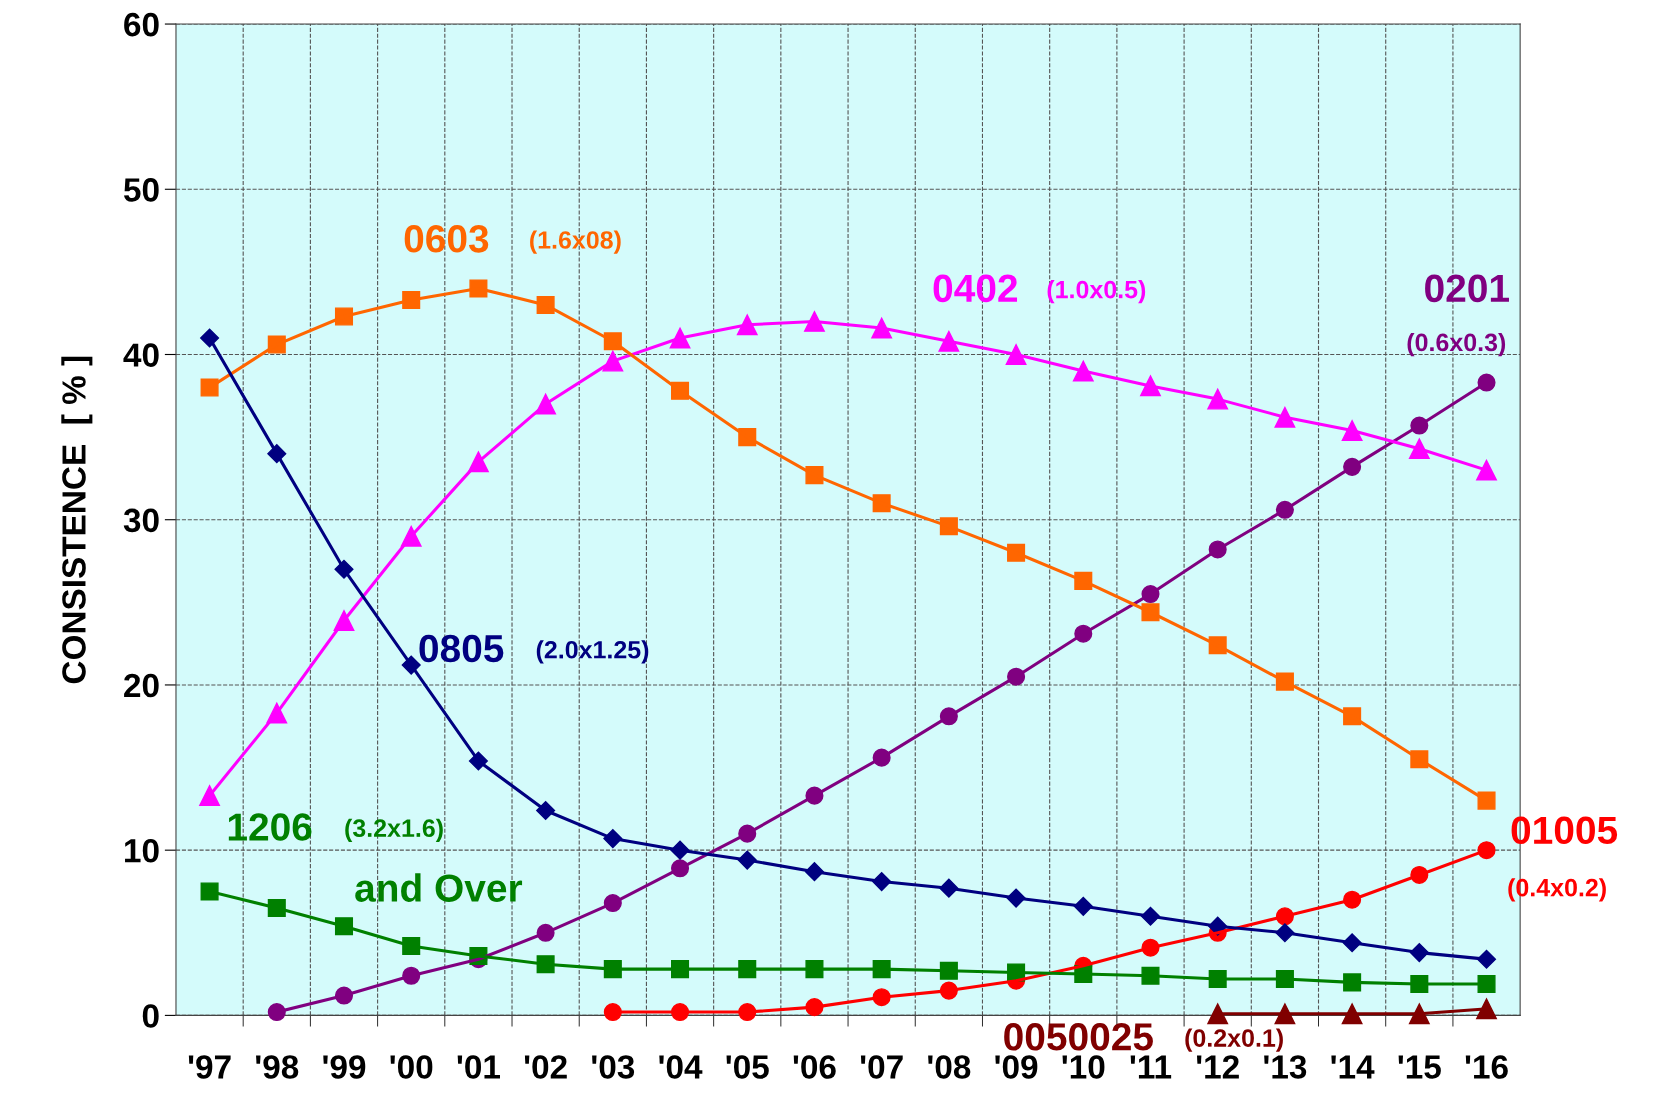 Image resolution: width=1676 pixels, height=1093 pixels. Describe the element at coordinates (1083, 1067) in the screenshot. I see `x-tick-label: '10` at that location.